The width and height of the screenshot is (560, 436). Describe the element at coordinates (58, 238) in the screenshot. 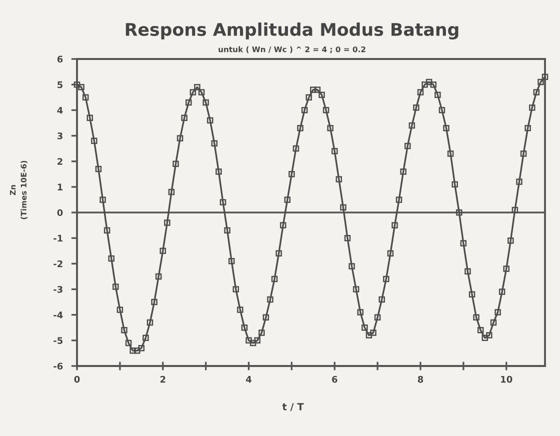

I see `y-tick-label: -1` at that location.